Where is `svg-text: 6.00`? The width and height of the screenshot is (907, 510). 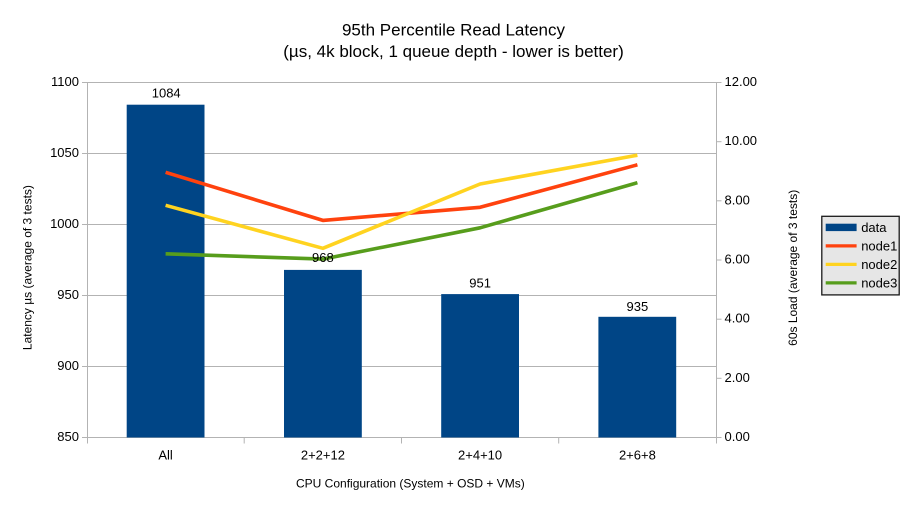 svg-text: 6.00 is located at coordinates (737, 259).